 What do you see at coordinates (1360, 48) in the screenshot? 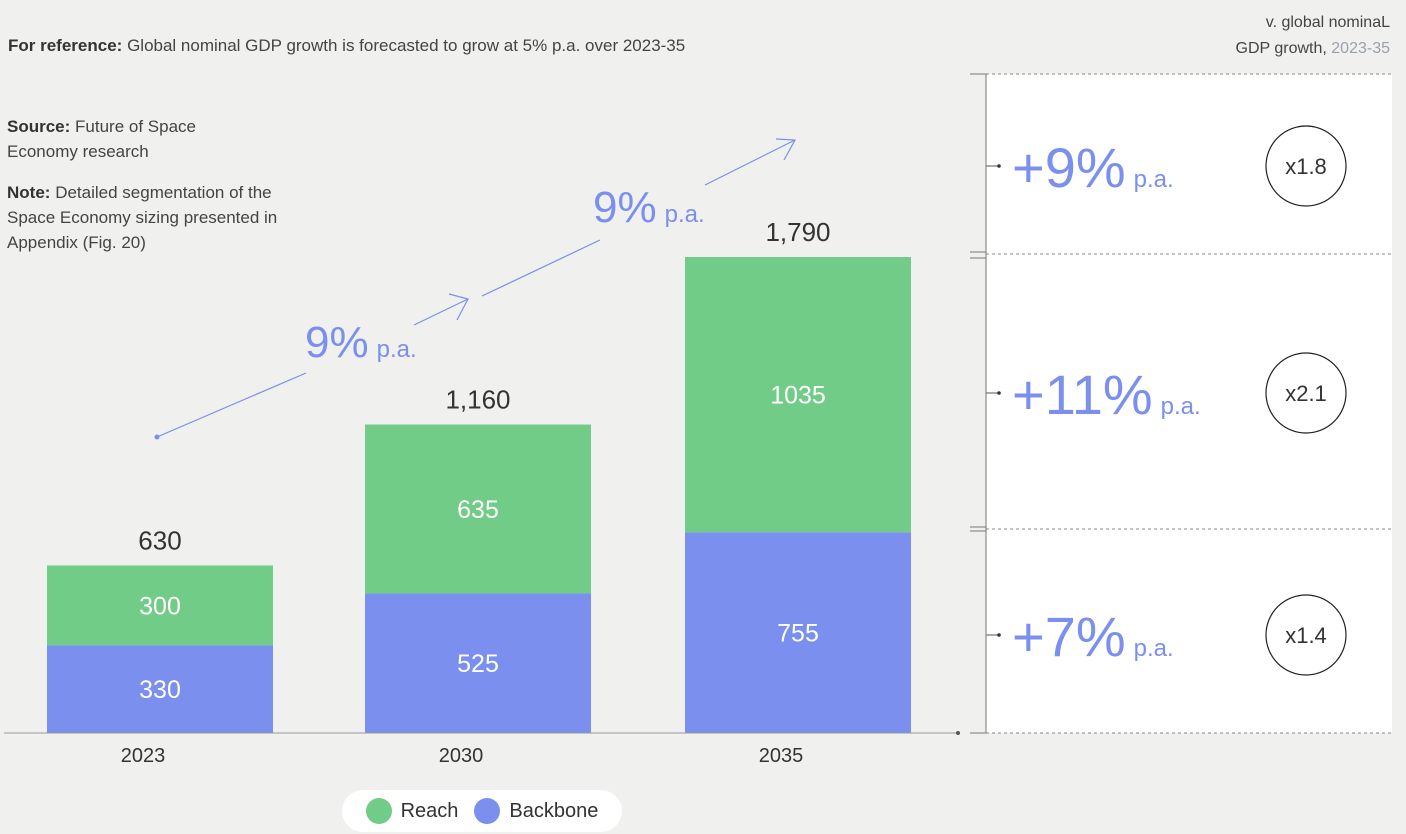
I see `growth-panel-header-years: 2023-35` at bounding box center [1360, 48].